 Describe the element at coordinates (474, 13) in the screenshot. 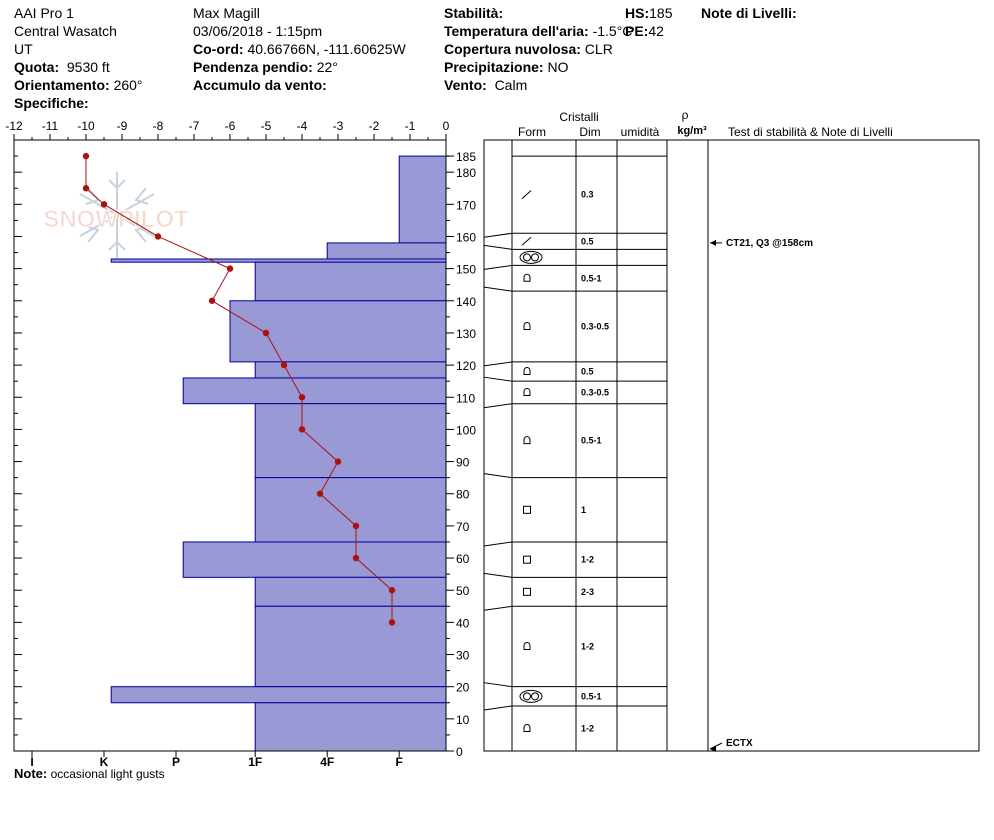

I see `stability: Stabilità:` at that location.